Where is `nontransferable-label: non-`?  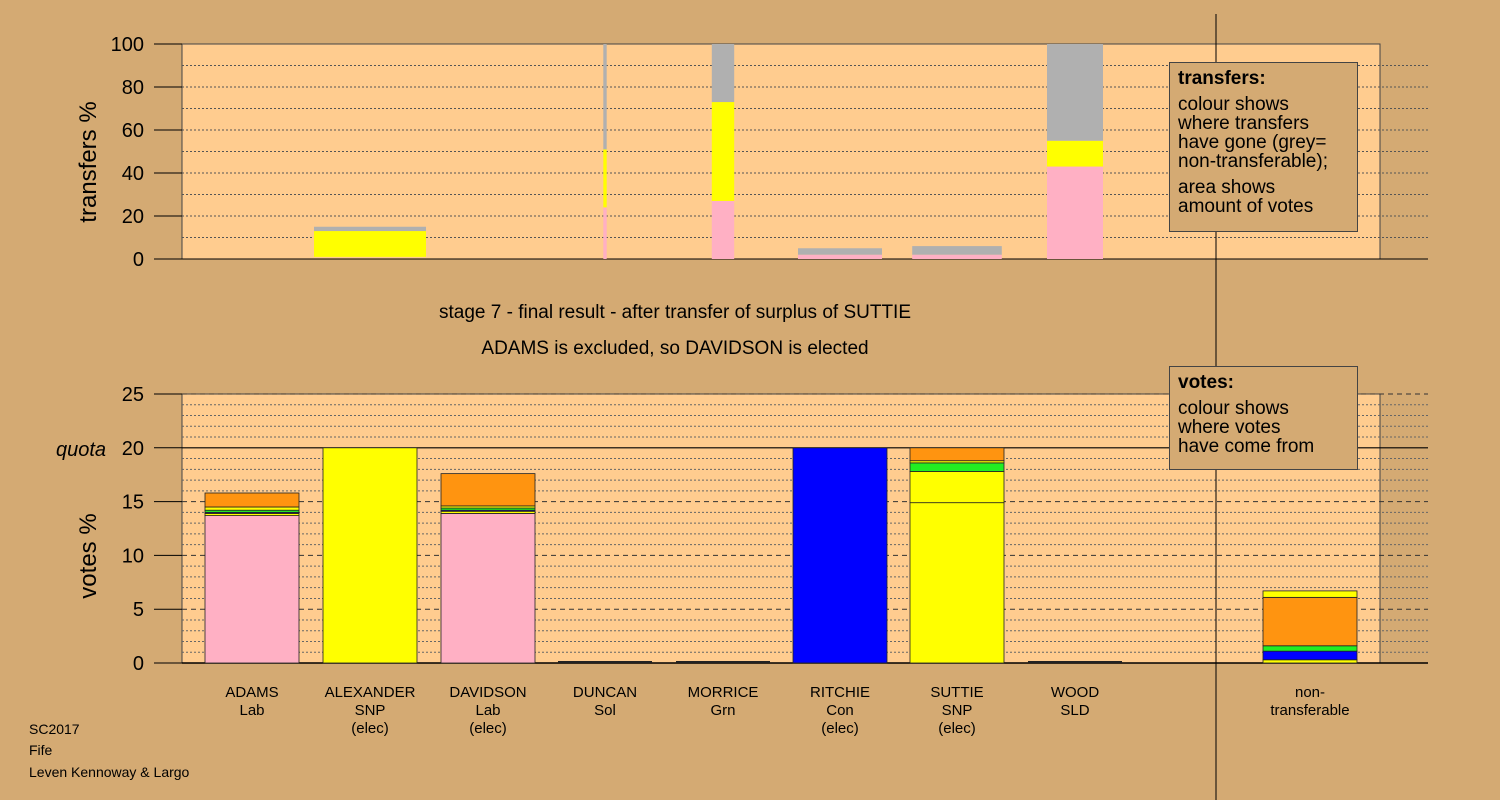 nontransferable-label: non- is located at coordinates (1310, 692).